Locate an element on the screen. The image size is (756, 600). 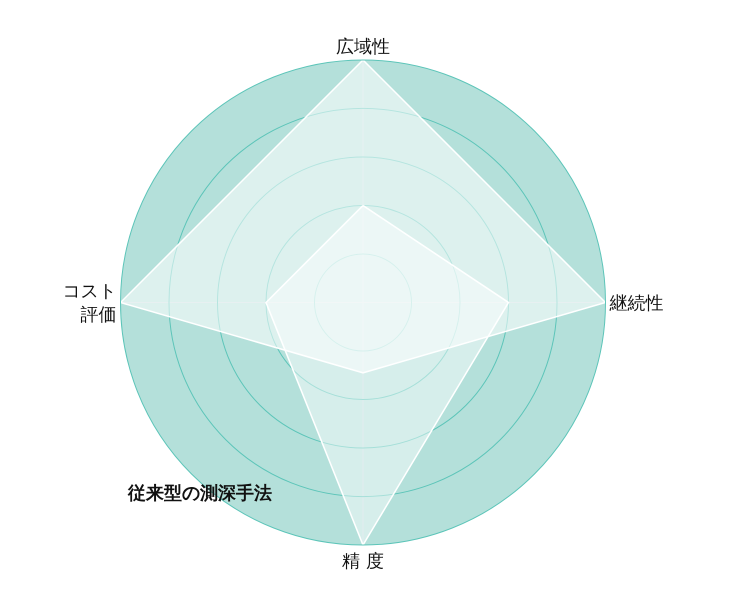
spoke-label: コスト評価 is located at coordinates (89, 303).